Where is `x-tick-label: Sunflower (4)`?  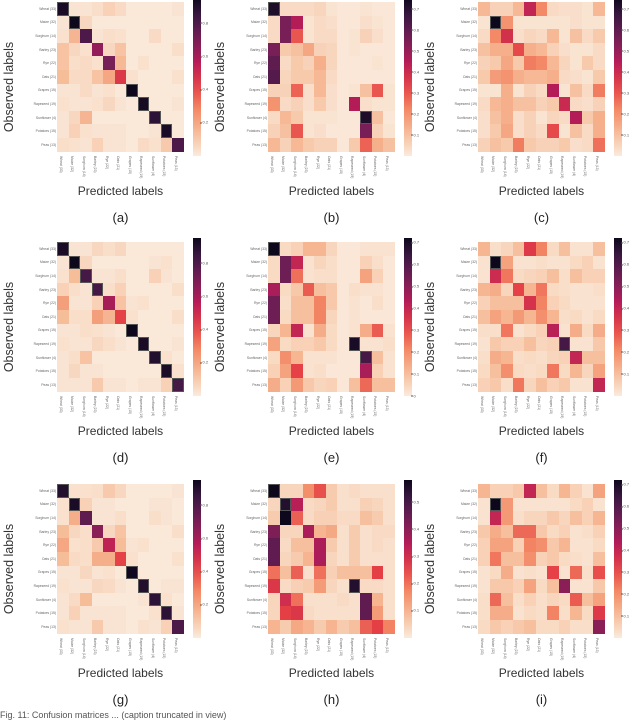 x-tick-label: Sunflower (4) is located at coordinates (573, 405).